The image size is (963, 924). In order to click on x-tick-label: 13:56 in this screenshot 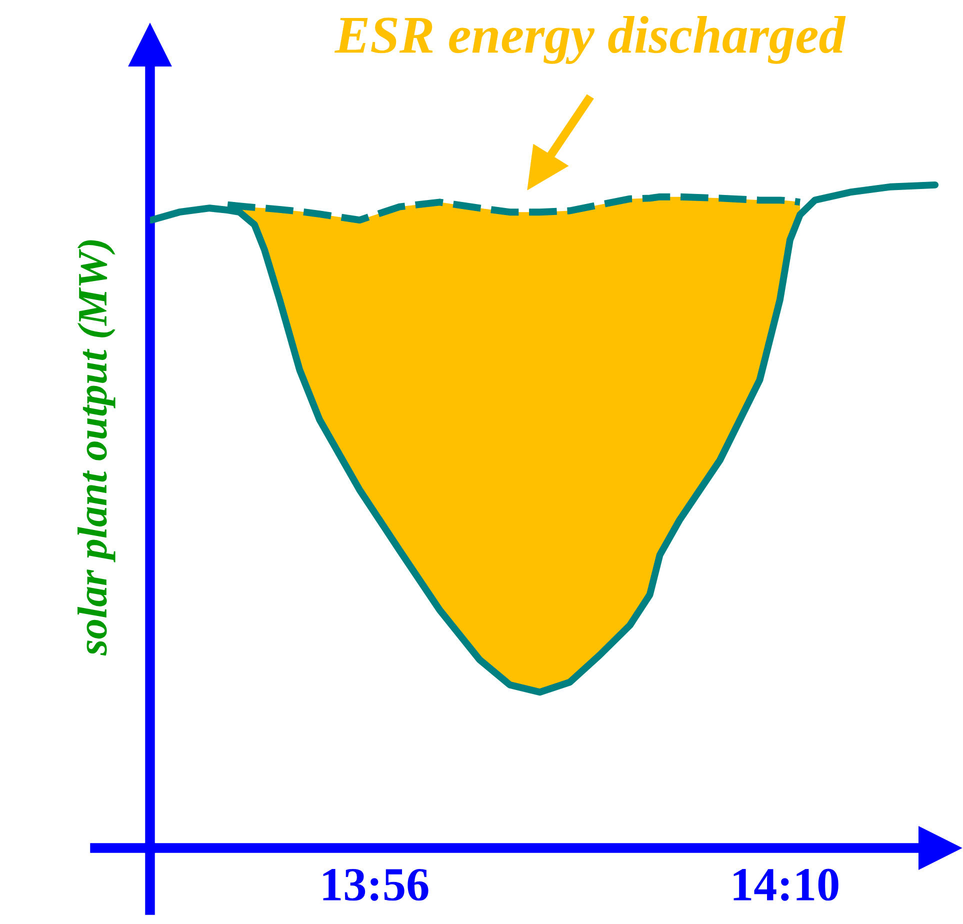, I will do `click(375, 884)`.